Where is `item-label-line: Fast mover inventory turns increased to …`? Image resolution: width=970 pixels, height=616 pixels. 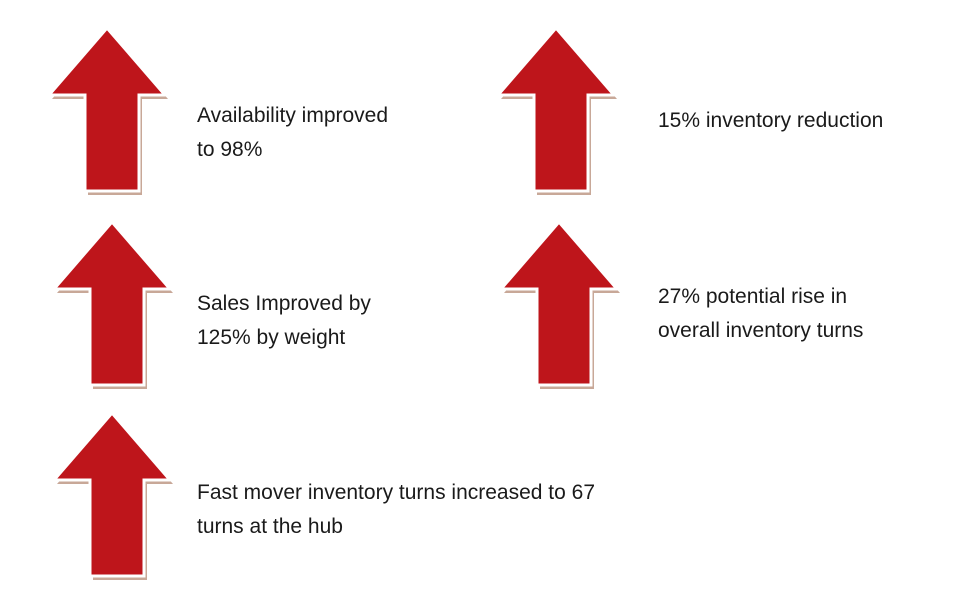 item-label-line: Fast mover inventory turns increased to … is located at coordinates (396, 492).